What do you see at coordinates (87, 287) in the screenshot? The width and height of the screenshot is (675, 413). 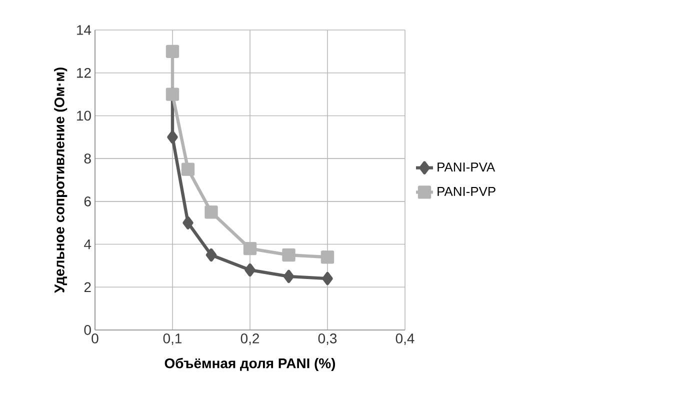 I see `y-tick-label: 2` at bounding box center [87, 287].